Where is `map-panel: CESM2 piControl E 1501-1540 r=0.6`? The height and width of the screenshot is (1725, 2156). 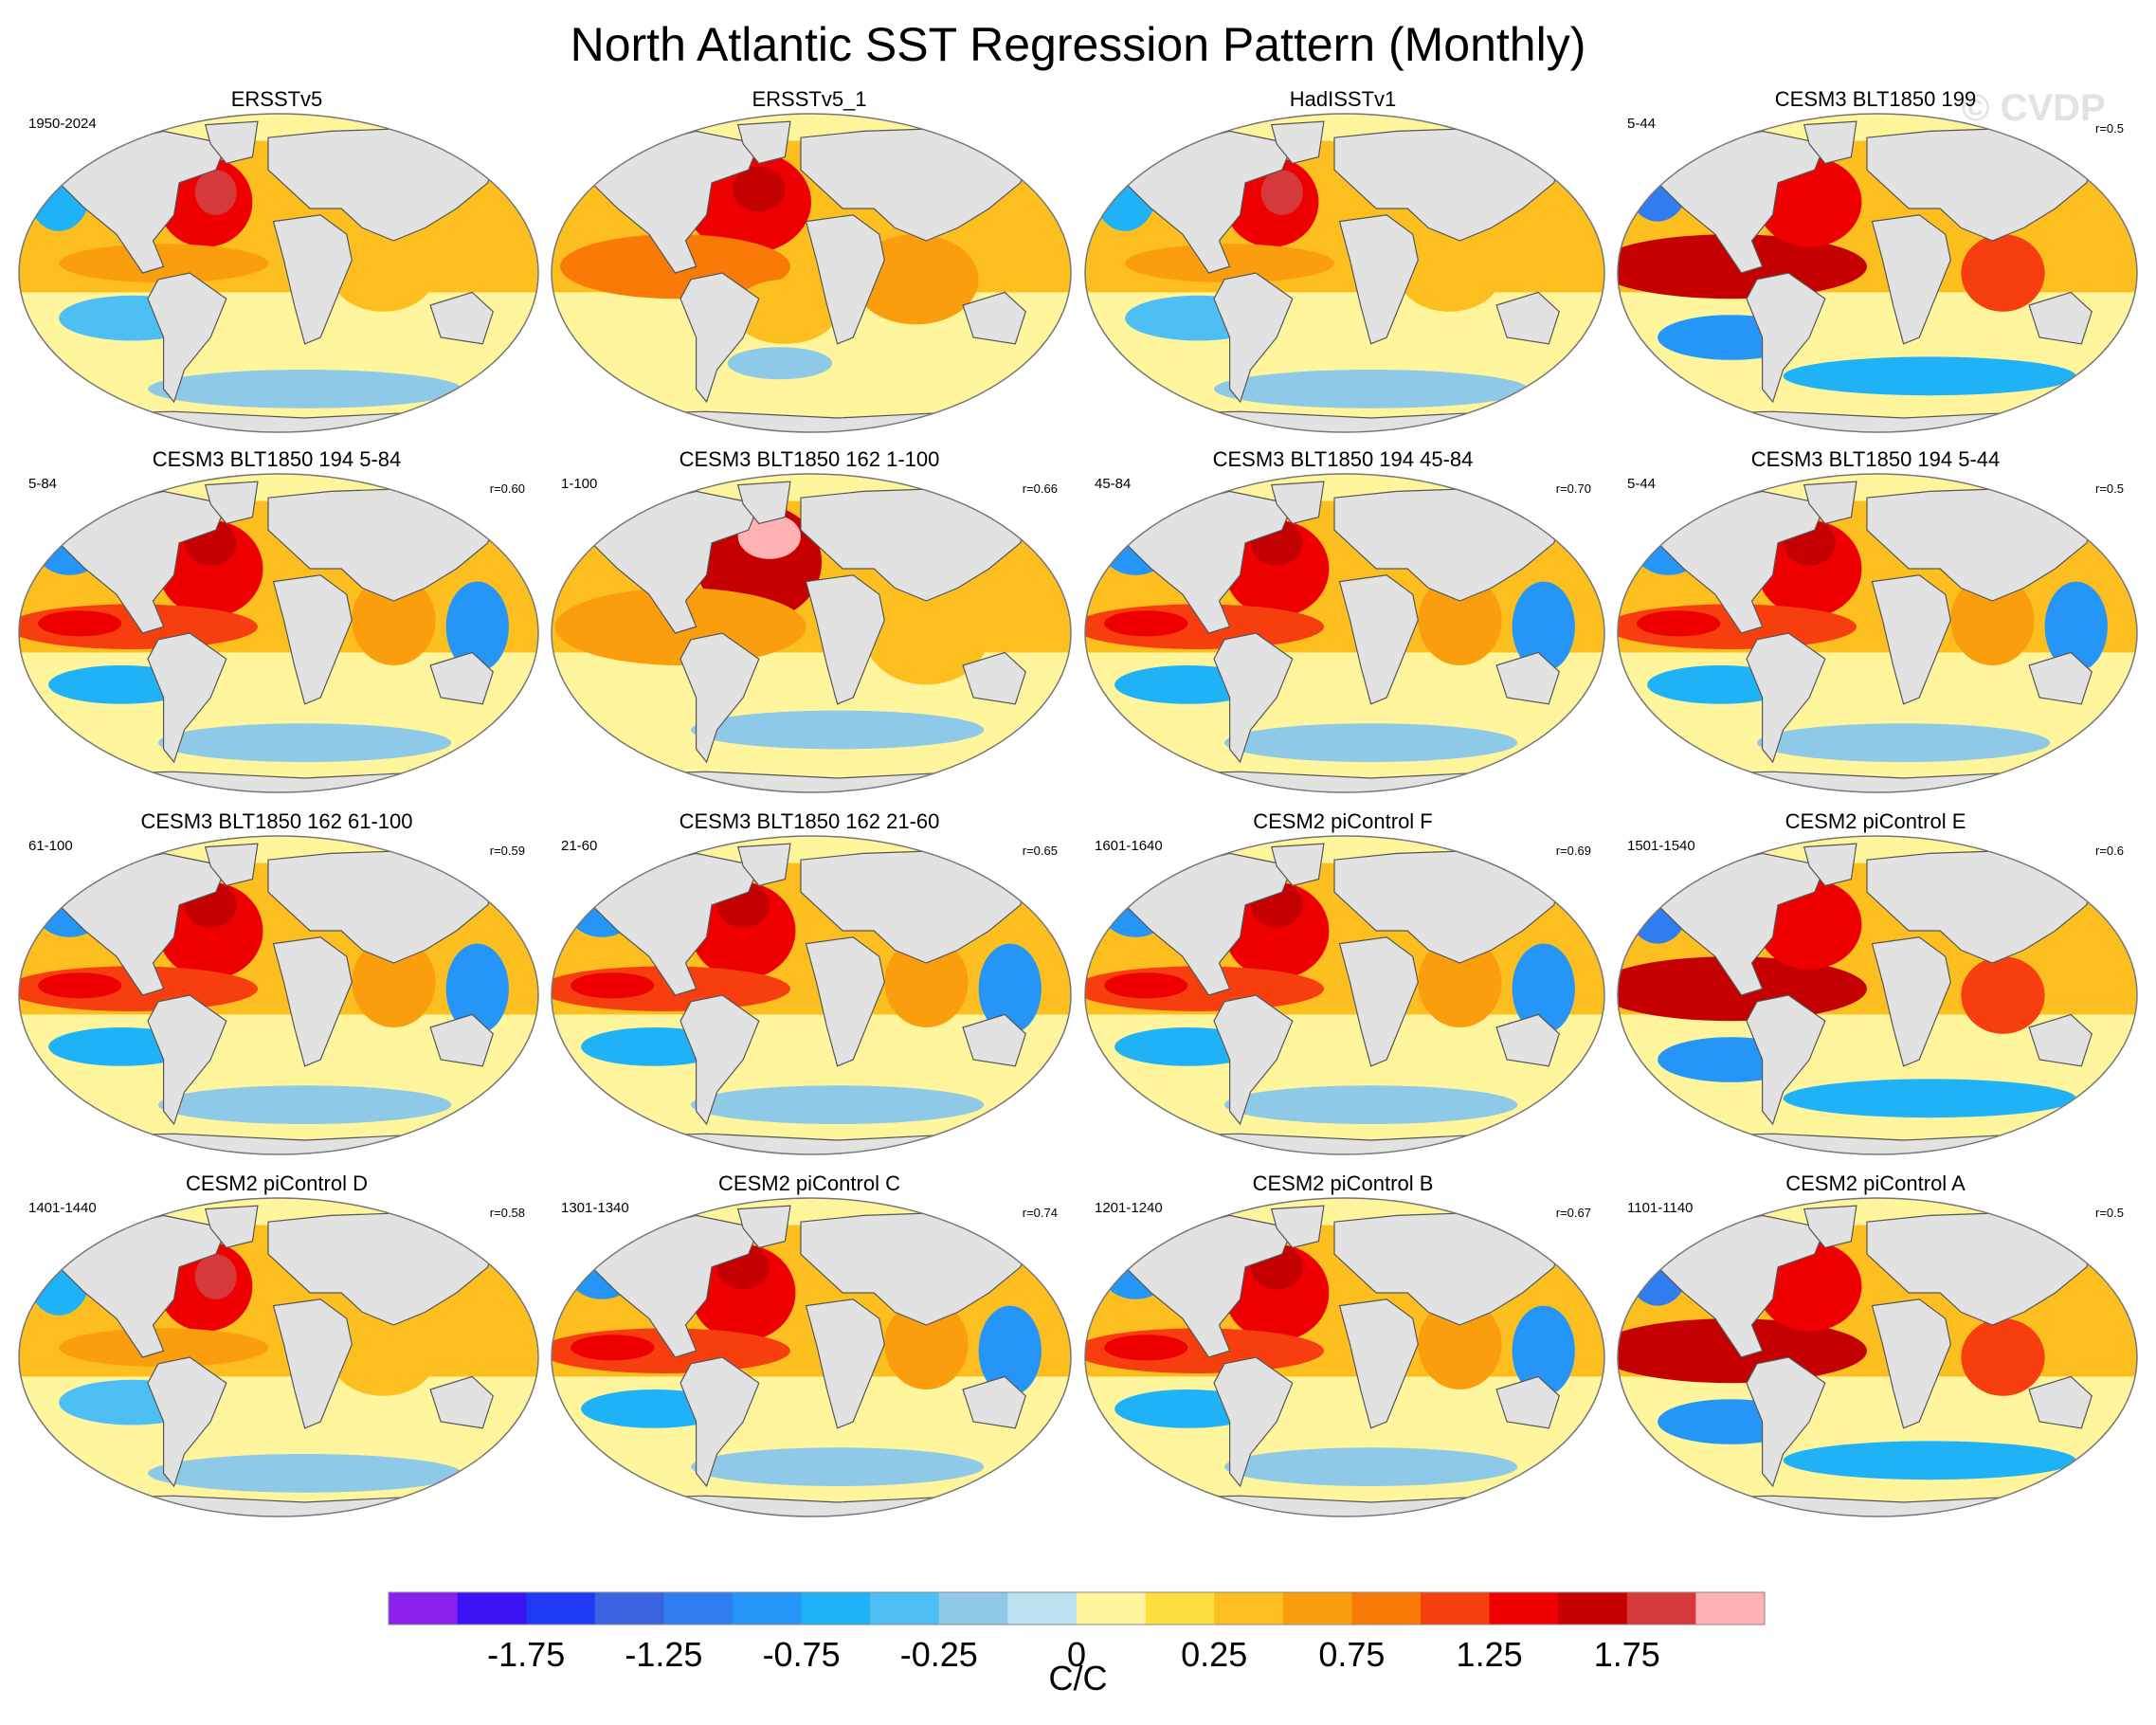 map-panel: CESM2 piControl E 1501-1540 r=0.6 is located at coordinates (1876, 982).